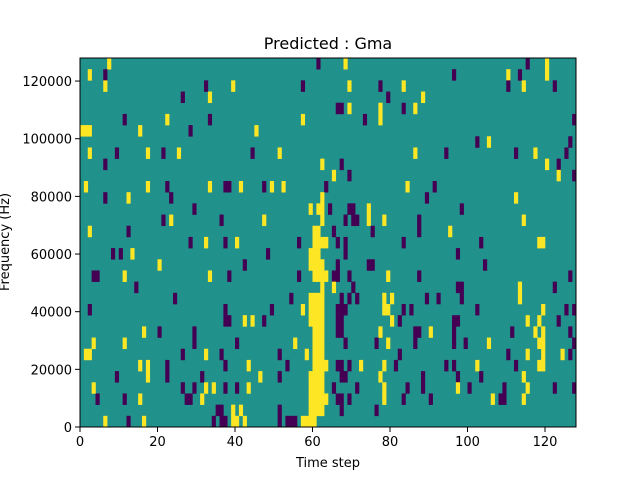 The width and height of the screenshot is (640, 484). Describe the element at coordinates (51, 313) in the screenshot. I see `y-tick-label: 40000` at that location.